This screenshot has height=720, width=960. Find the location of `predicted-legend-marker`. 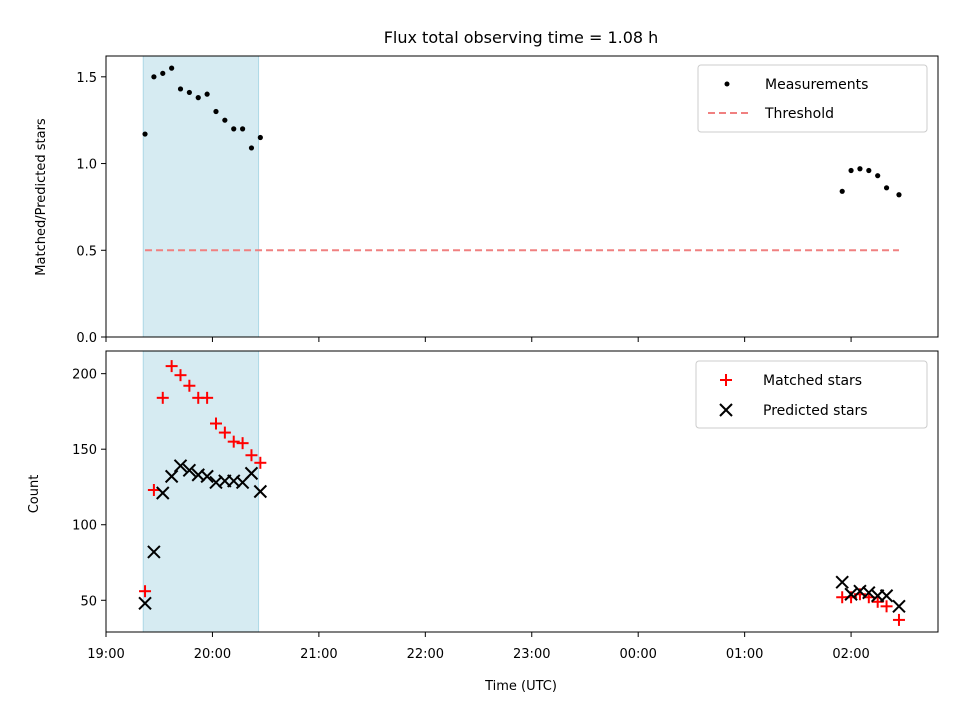

predicted-legend-marker is located at coordinates (726, 410).